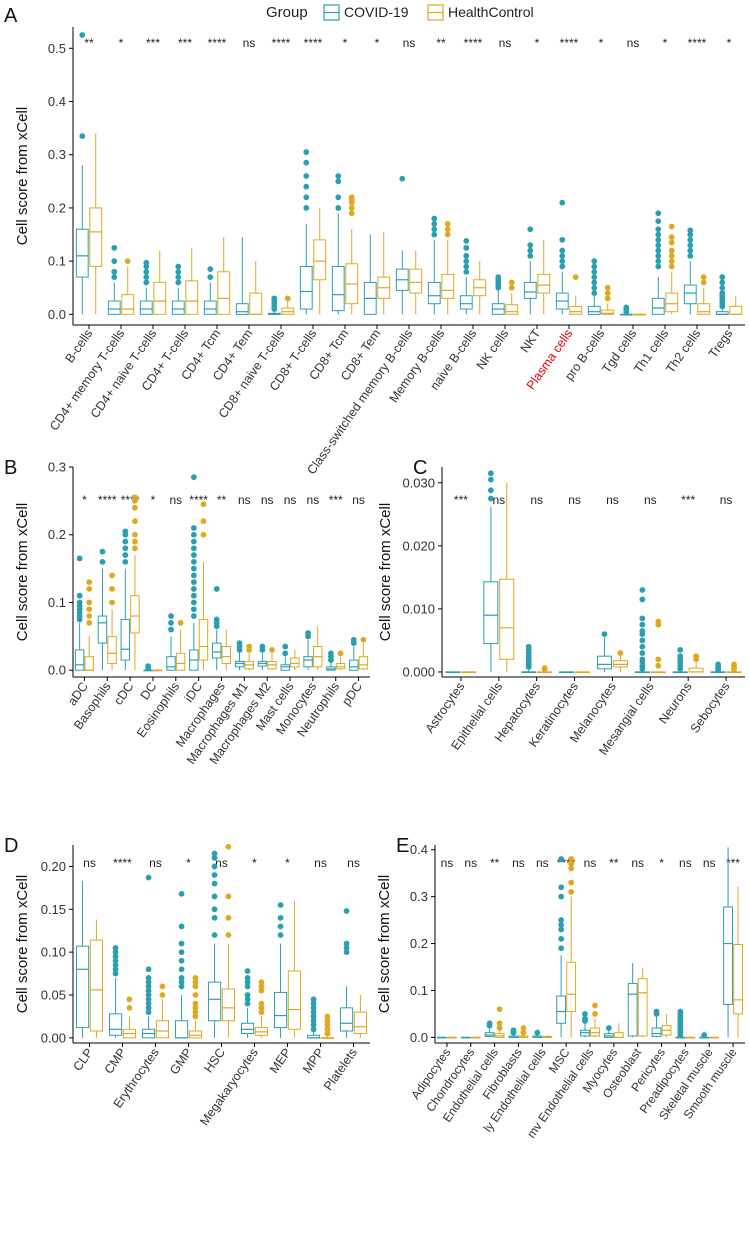 This screenshot has width=750, height=1240. I want to click on x-tick-label: B-cells, so click(78, 346).